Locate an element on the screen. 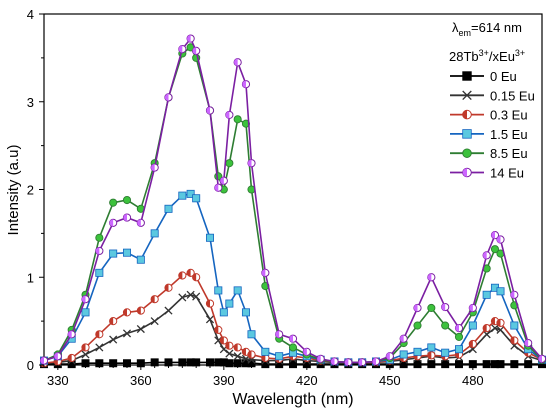 The image size is (550, 420). y-tick-label-4: 4 is located at coordinates (30, 14).